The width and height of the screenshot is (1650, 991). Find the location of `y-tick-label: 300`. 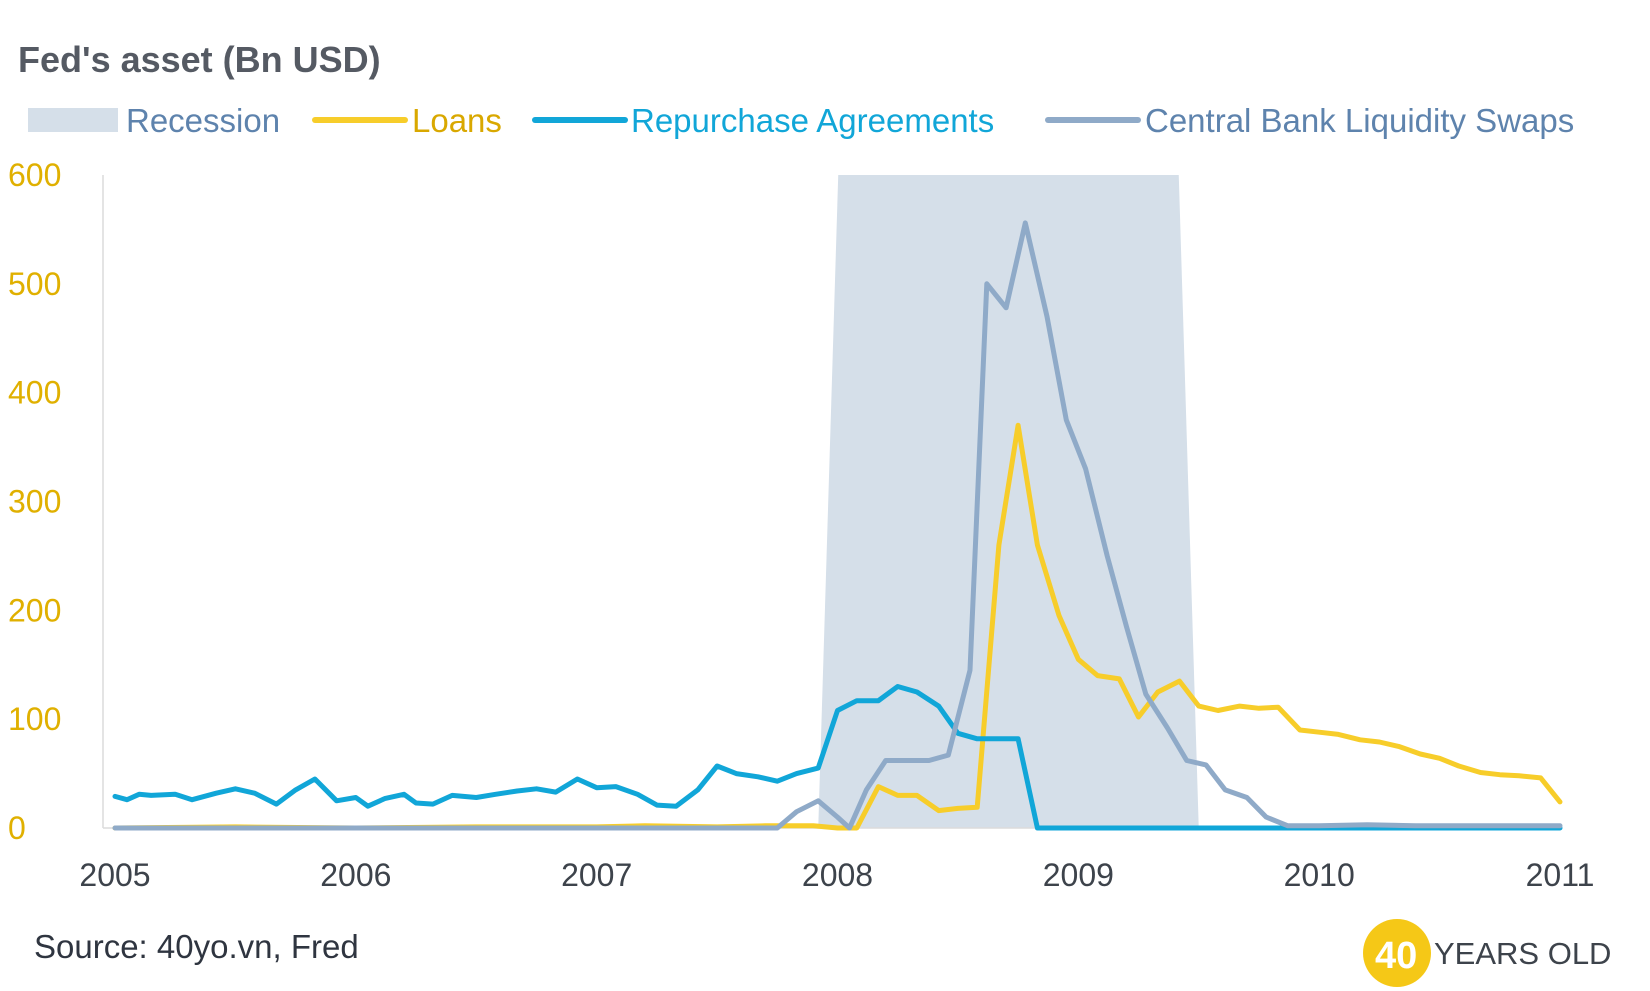

y-tick-label: 300 is located at coordinates (34, 502).